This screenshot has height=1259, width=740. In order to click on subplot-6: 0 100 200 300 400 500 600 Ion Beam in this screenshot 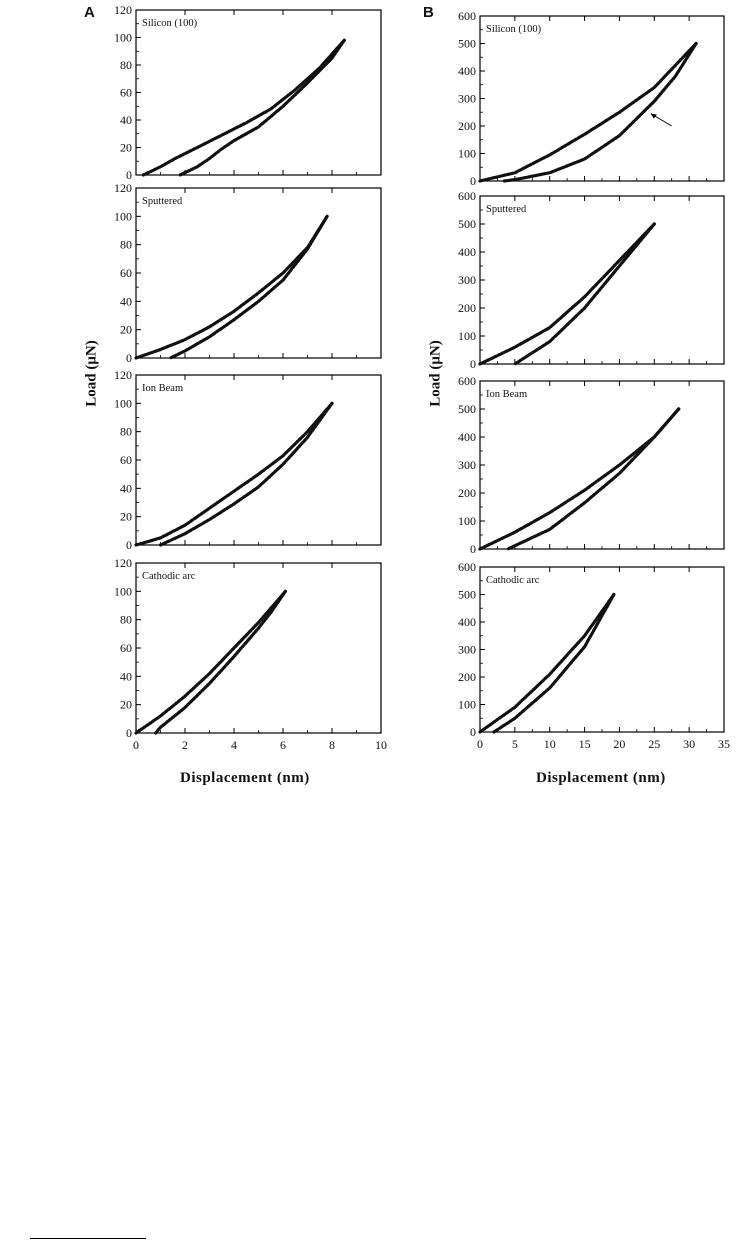, I will do `click(591, 465)`.